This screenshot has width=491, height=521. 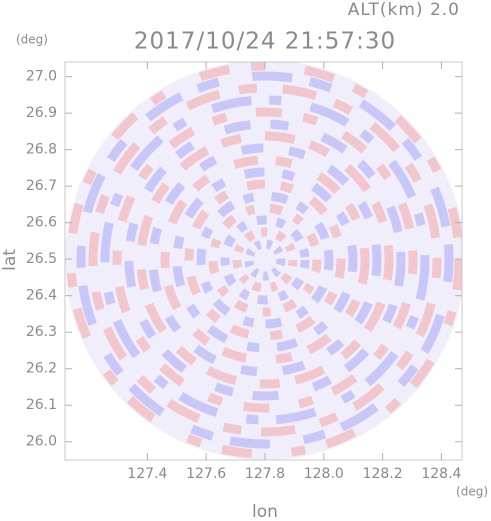 What do you see at coordinates (265, 42) in the screenshot?
I see `chart-title: 2017/10/24 21:57:30` at bounding box center [265, 42].